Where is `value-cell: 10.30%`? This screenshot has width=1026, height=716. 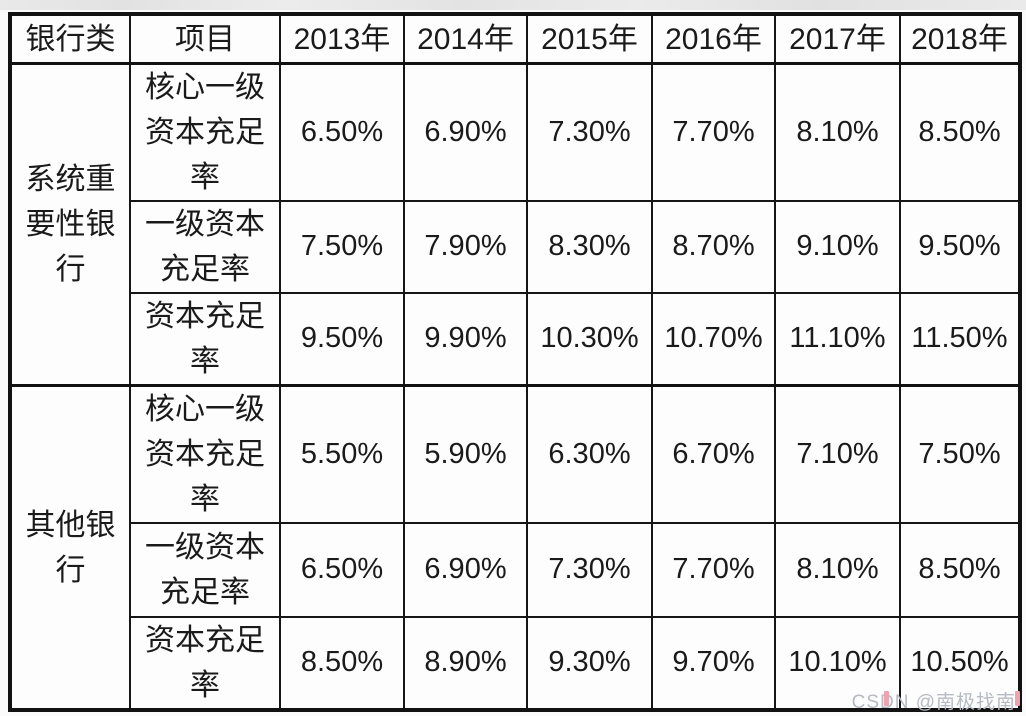 value-cell: 10.30% is located at coordinates (589, 339).